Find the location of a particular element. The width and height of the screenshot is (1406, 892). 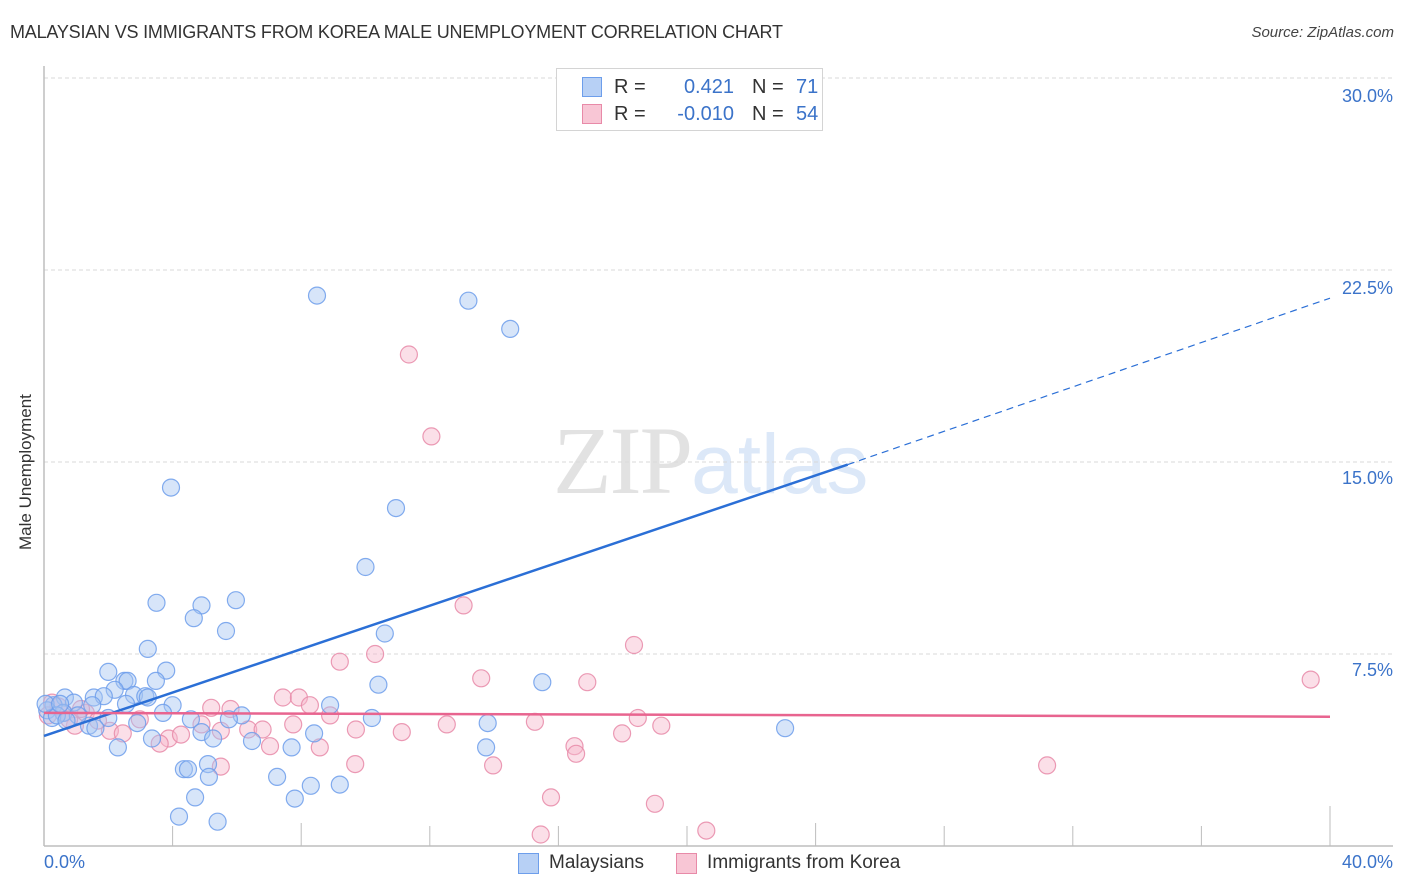

y-tick-7-5: 7.5% is located at coordinates (1372, 670).